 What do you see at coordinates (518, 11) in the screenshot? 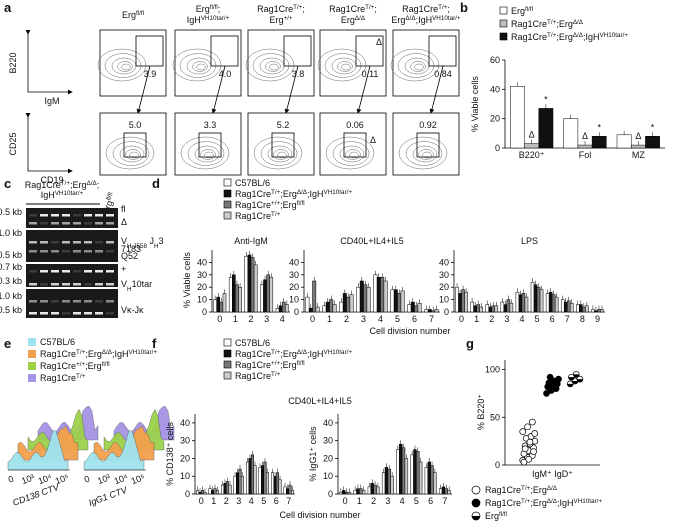
I see `text-part: Erg` at bounding box center [518, 11].